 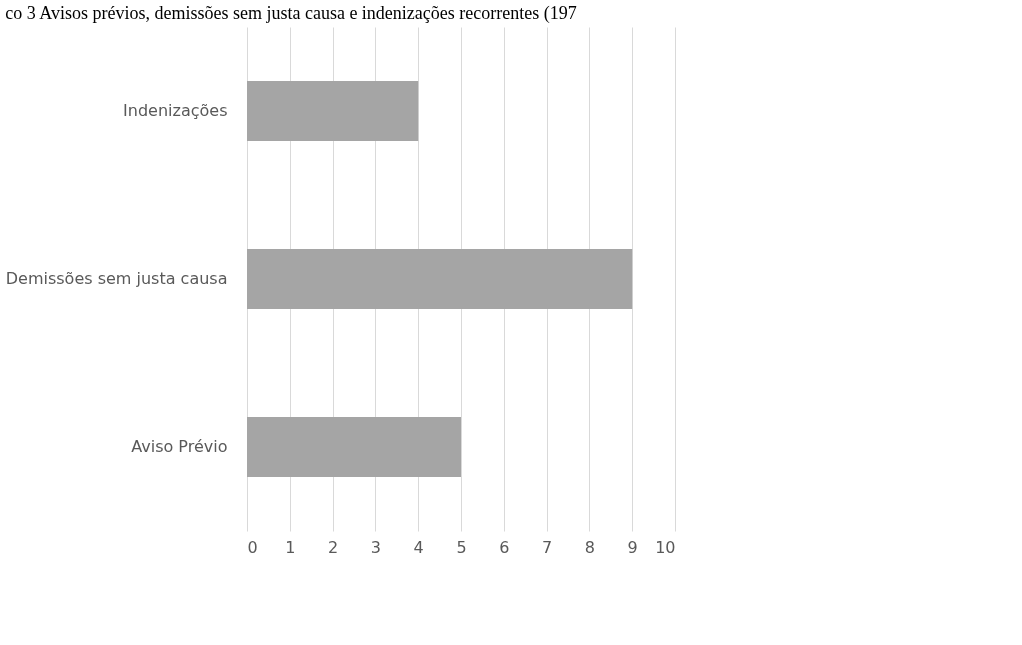 What do you see at coordinates (175, 110) in the screenshot?
I see `y-tick-label: Indenizações` at bounding box center [175, 110].